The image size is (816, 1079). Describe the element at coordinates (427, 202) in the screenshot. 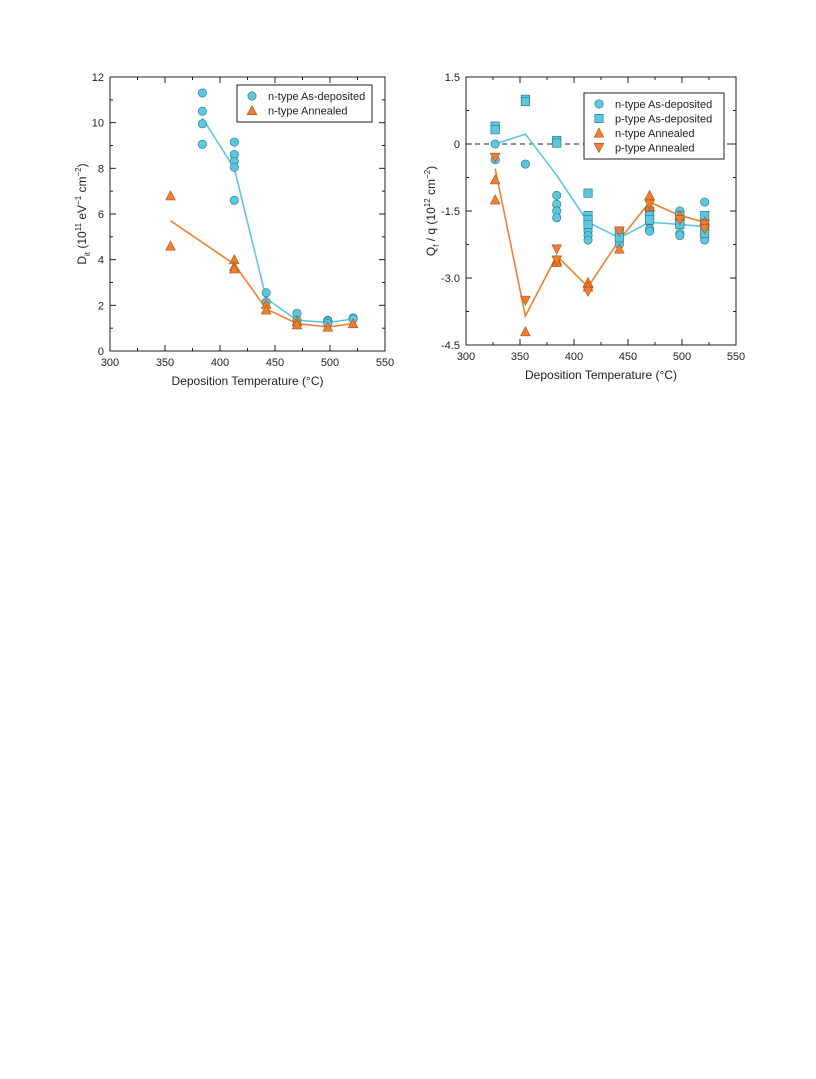

I see `ylabel-sup1: 12` at that location.